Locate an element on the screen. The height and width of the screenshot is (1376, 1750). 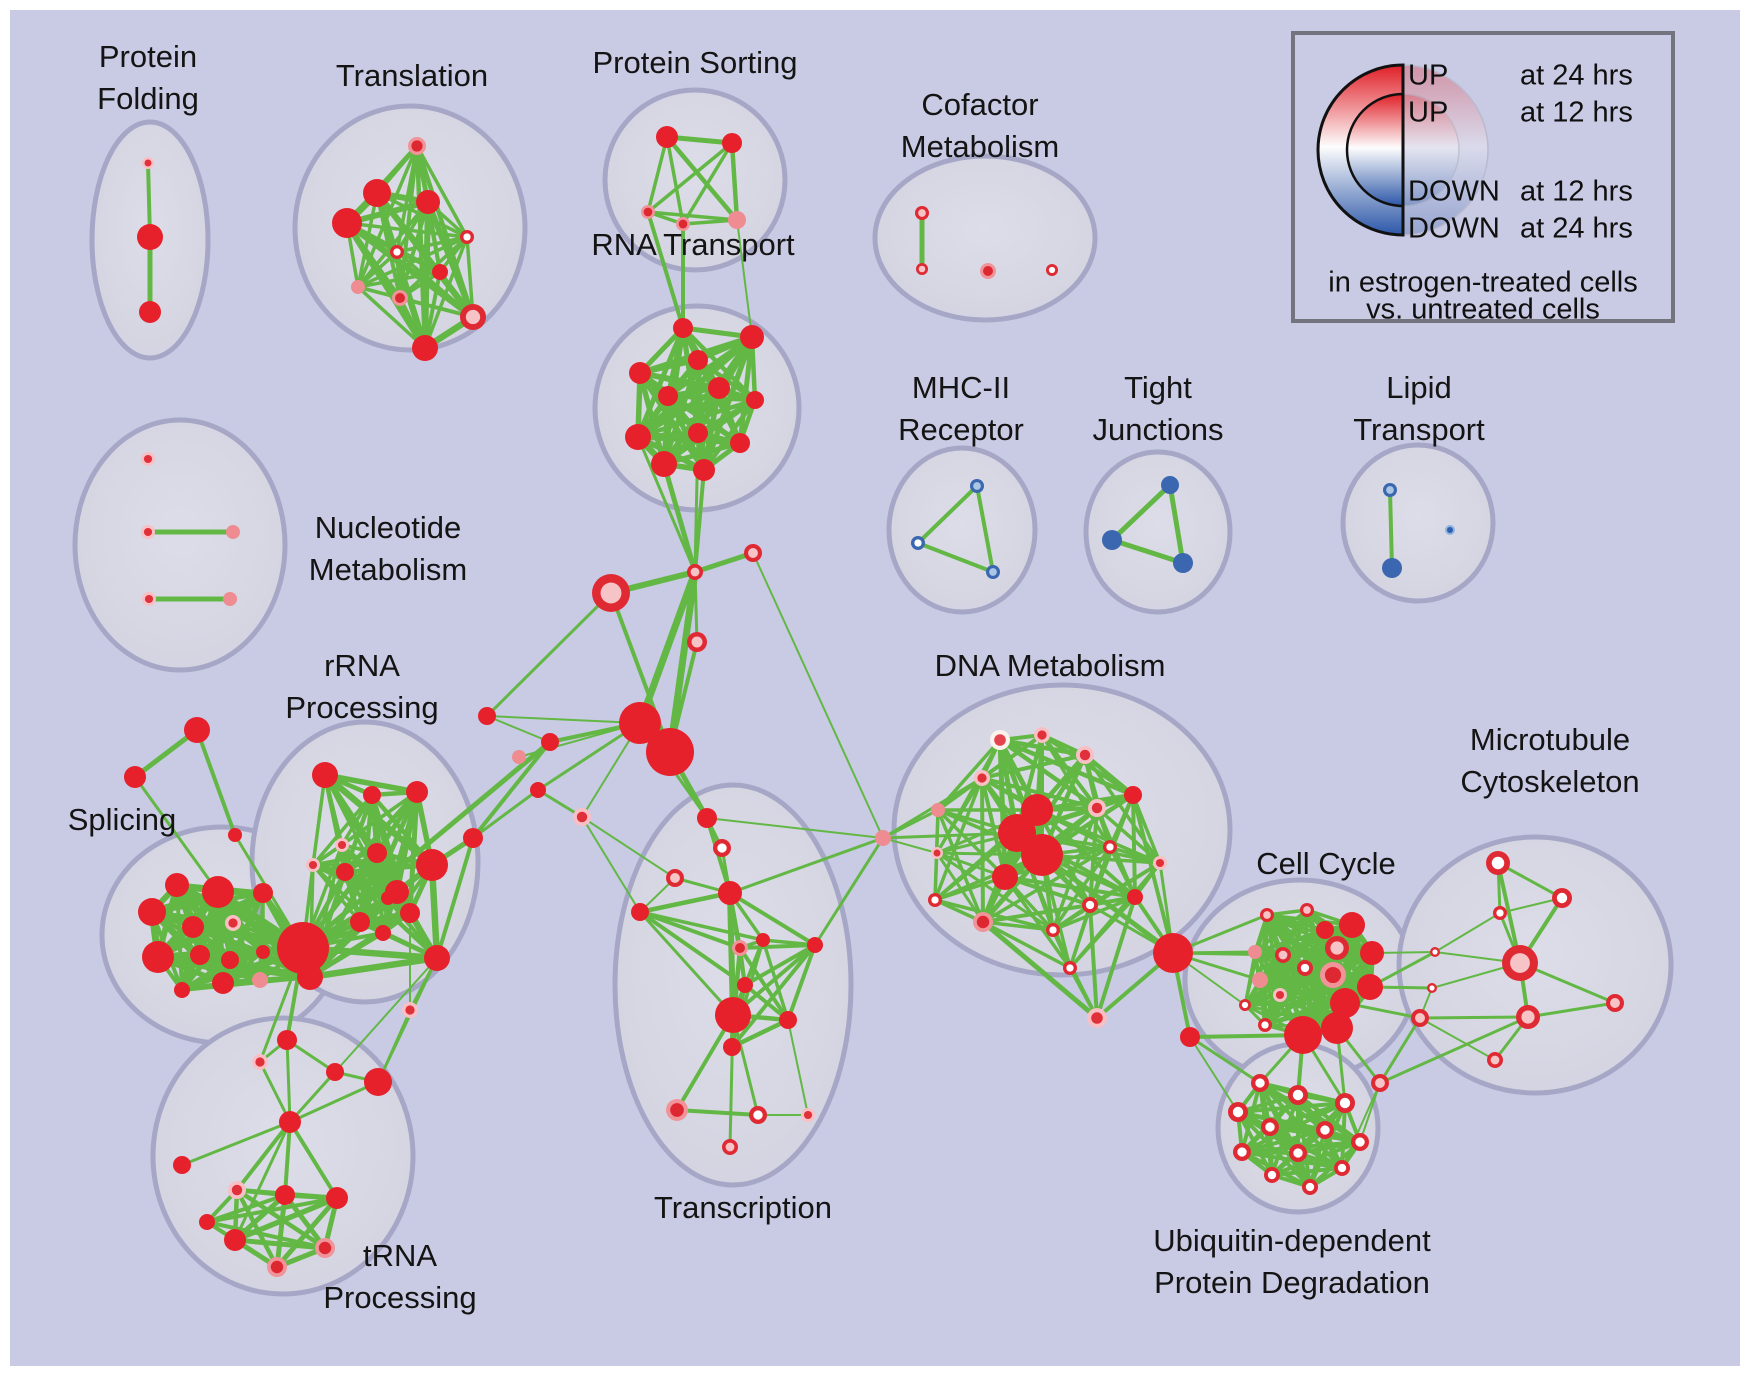
cluster-label-rrna-processing: rRNA is located at coordinates (362, 665).